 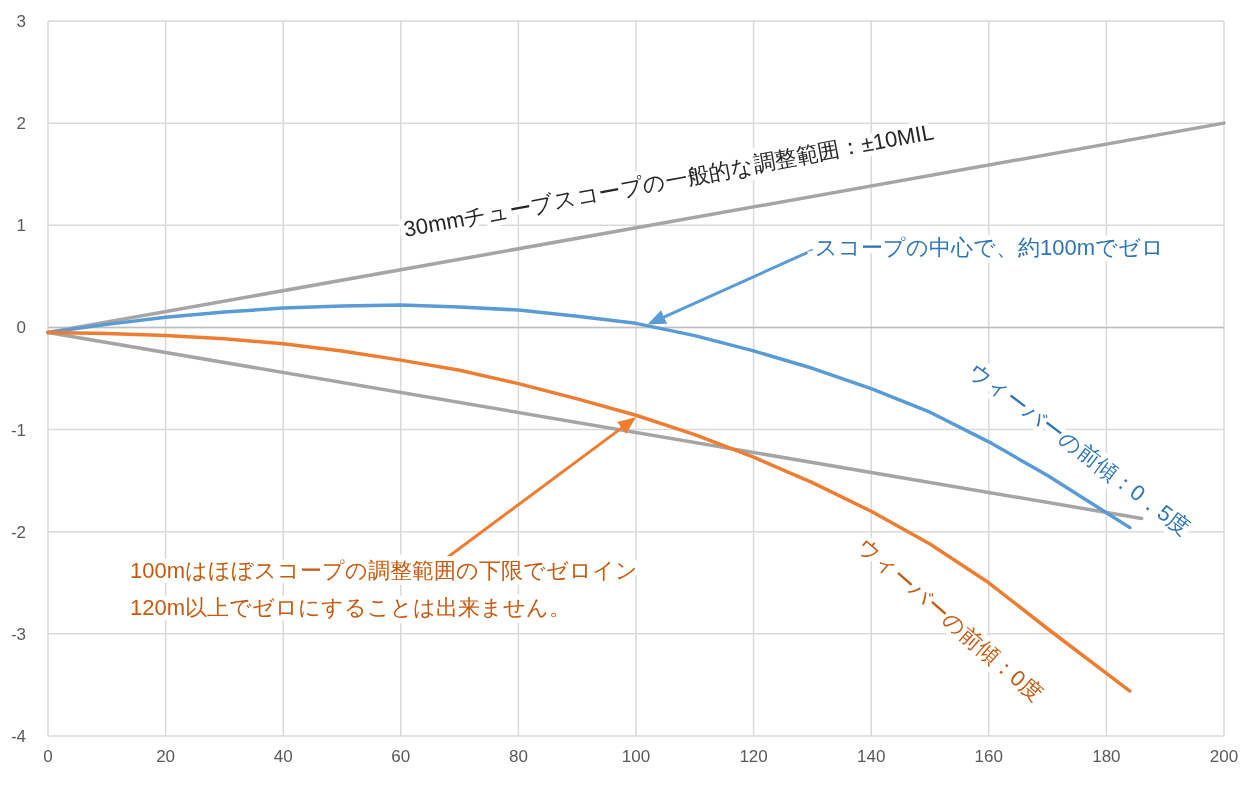 I want to click on x-tick-label: 40, so click(x=283, y=756).